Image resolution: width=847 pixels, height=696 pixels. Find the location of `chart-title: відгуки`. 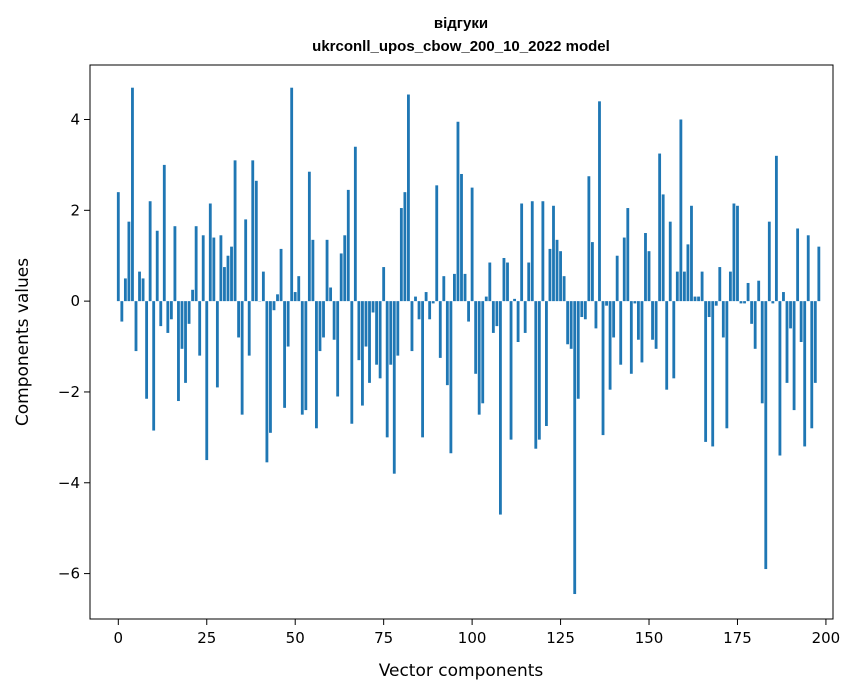

chart-title: відгуки is located at coordinates (461, 23).